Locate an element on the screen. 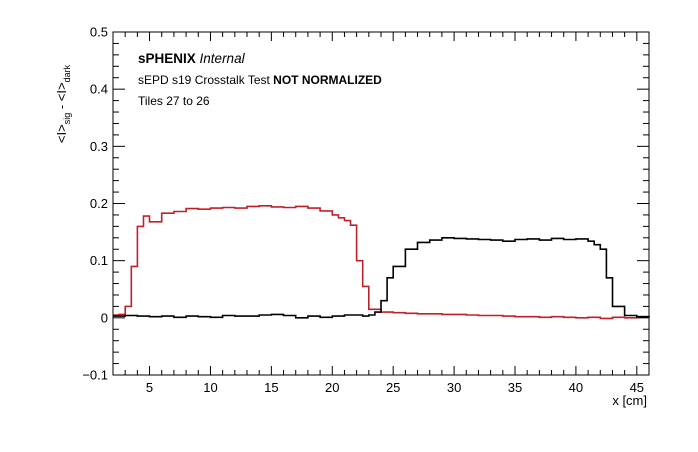  y-tick-label: −0.1 is located at coordinates (95, 375).